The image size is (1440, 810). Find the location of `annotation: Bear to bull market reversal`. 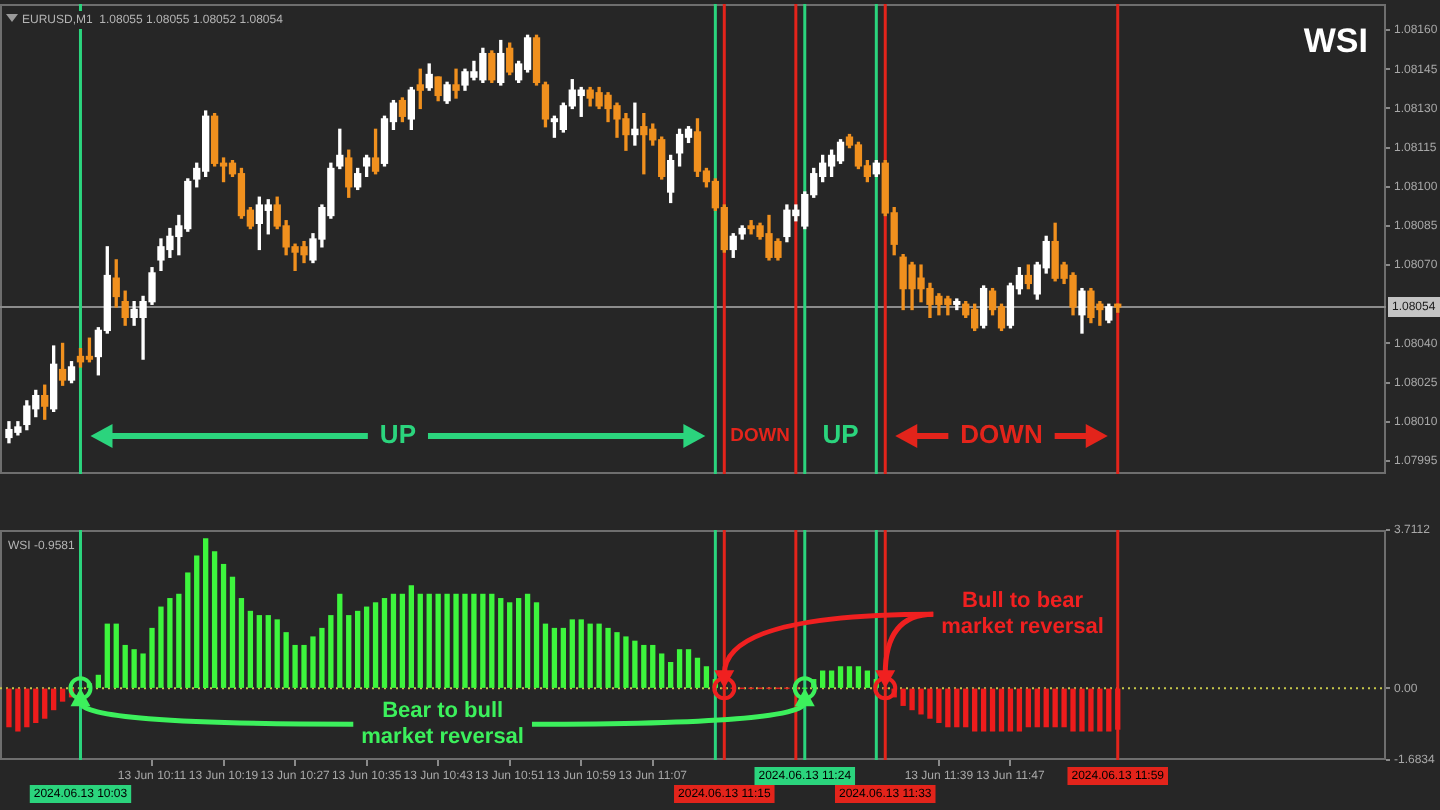

annotation: Bear to bull market reversal is located at coordinates (442, 724).